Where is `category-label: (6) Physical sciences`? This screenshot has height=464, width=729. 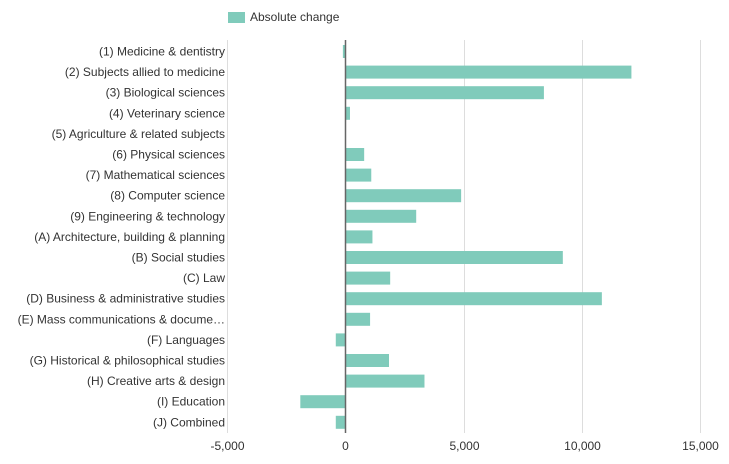 category-label: (6) Physical sciences is located at coordinates (168, 155).